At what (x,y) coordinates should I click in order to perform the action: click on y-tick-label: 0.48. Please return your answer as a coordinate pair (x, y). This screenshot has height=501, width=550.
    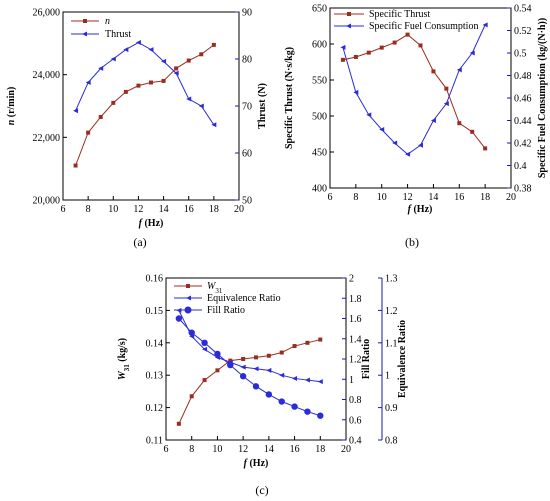
    Looking at the image, I should click on (523, 76).